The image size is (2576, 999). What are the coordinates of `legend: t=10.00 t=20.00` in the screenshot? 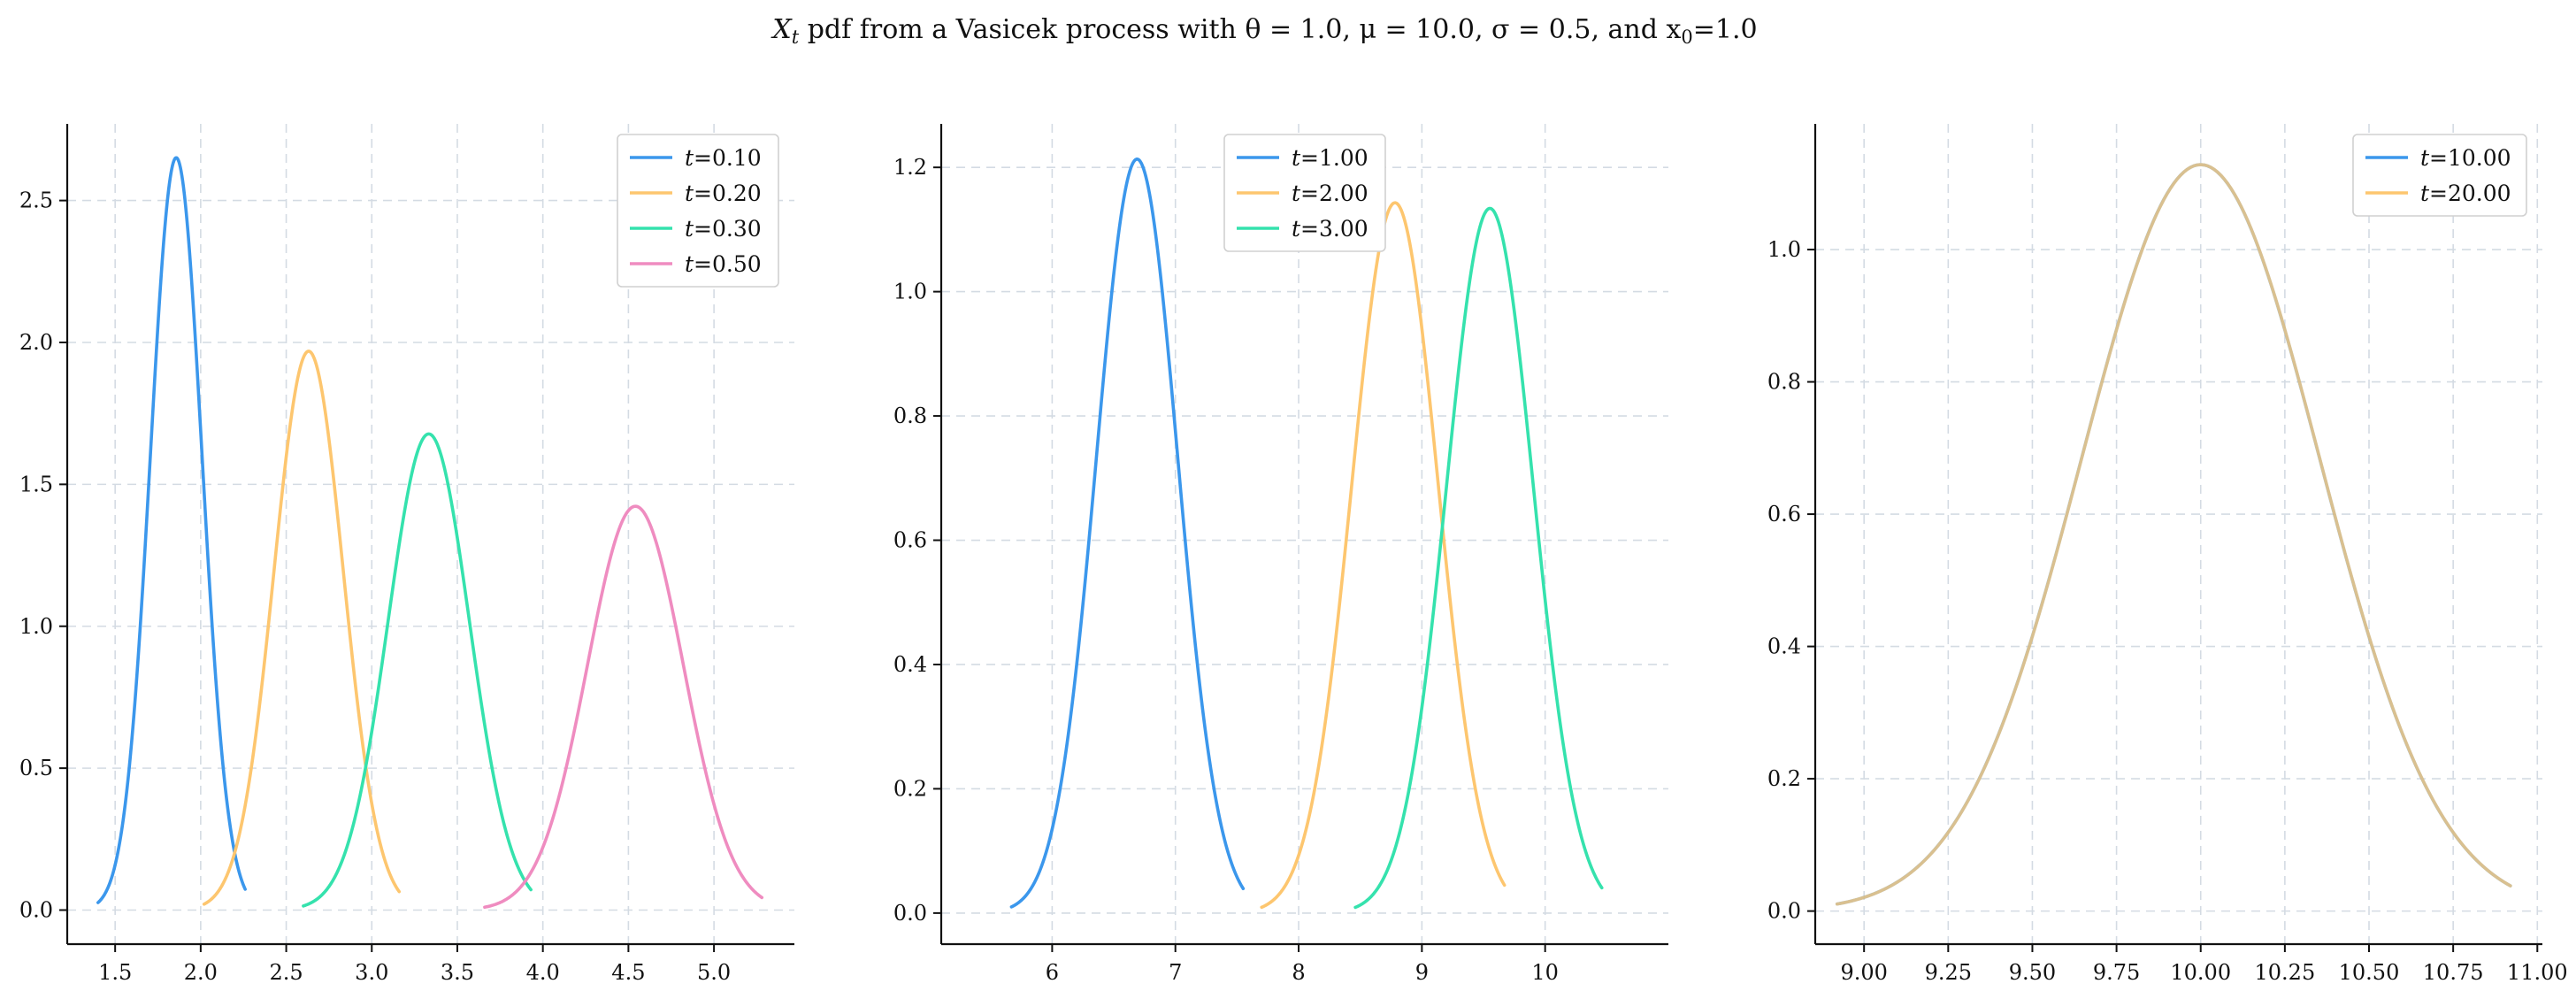 It's located at (2439, 175).